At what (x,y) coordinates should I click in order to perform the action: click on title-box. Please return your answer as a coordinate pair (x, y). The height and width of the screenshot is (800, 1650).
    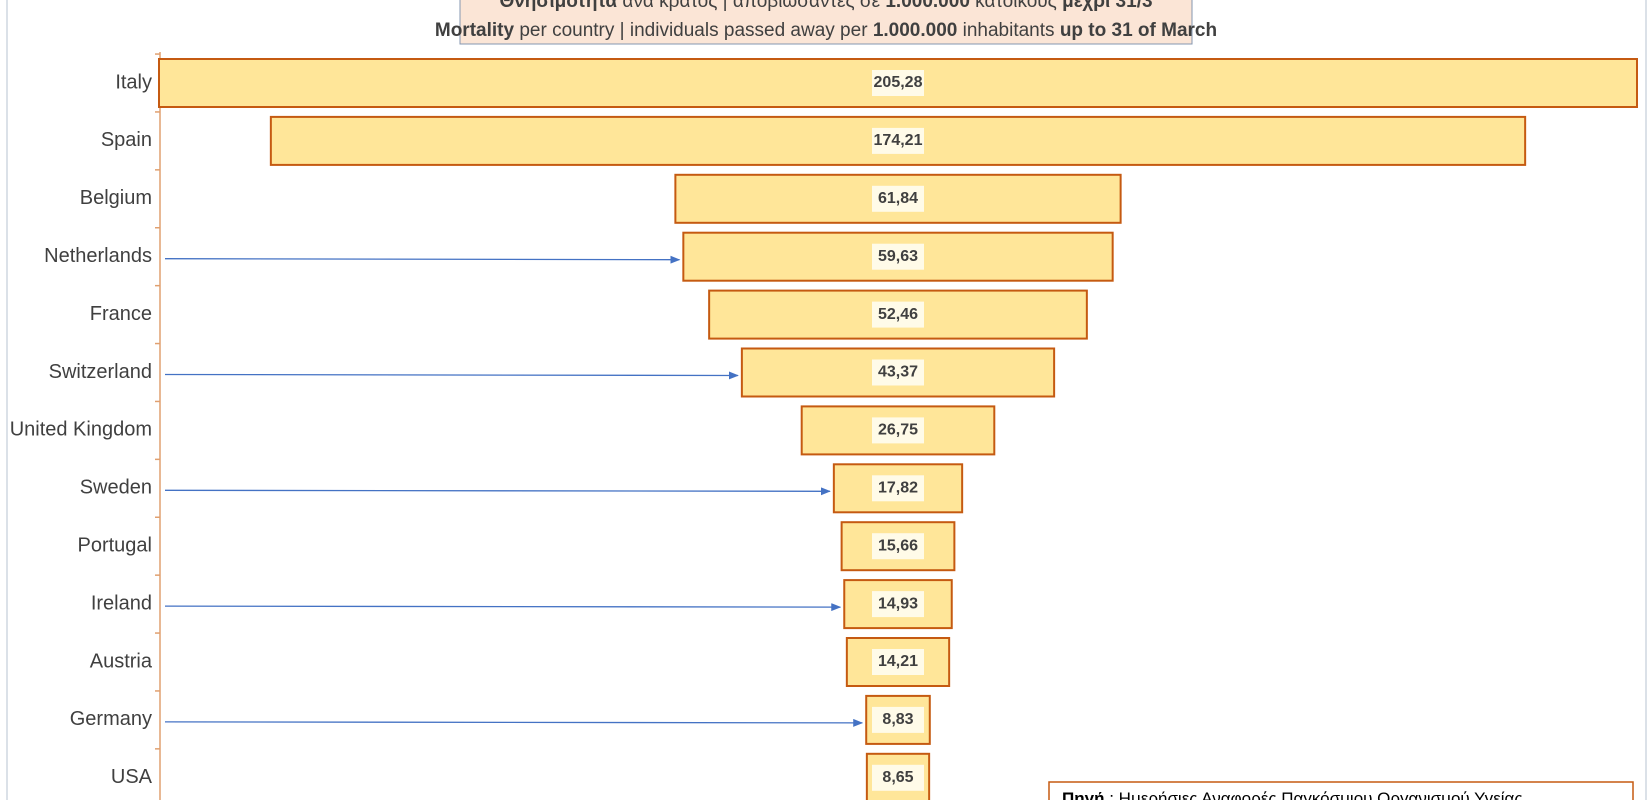
    Looking at the image, I should click on (826, 22).